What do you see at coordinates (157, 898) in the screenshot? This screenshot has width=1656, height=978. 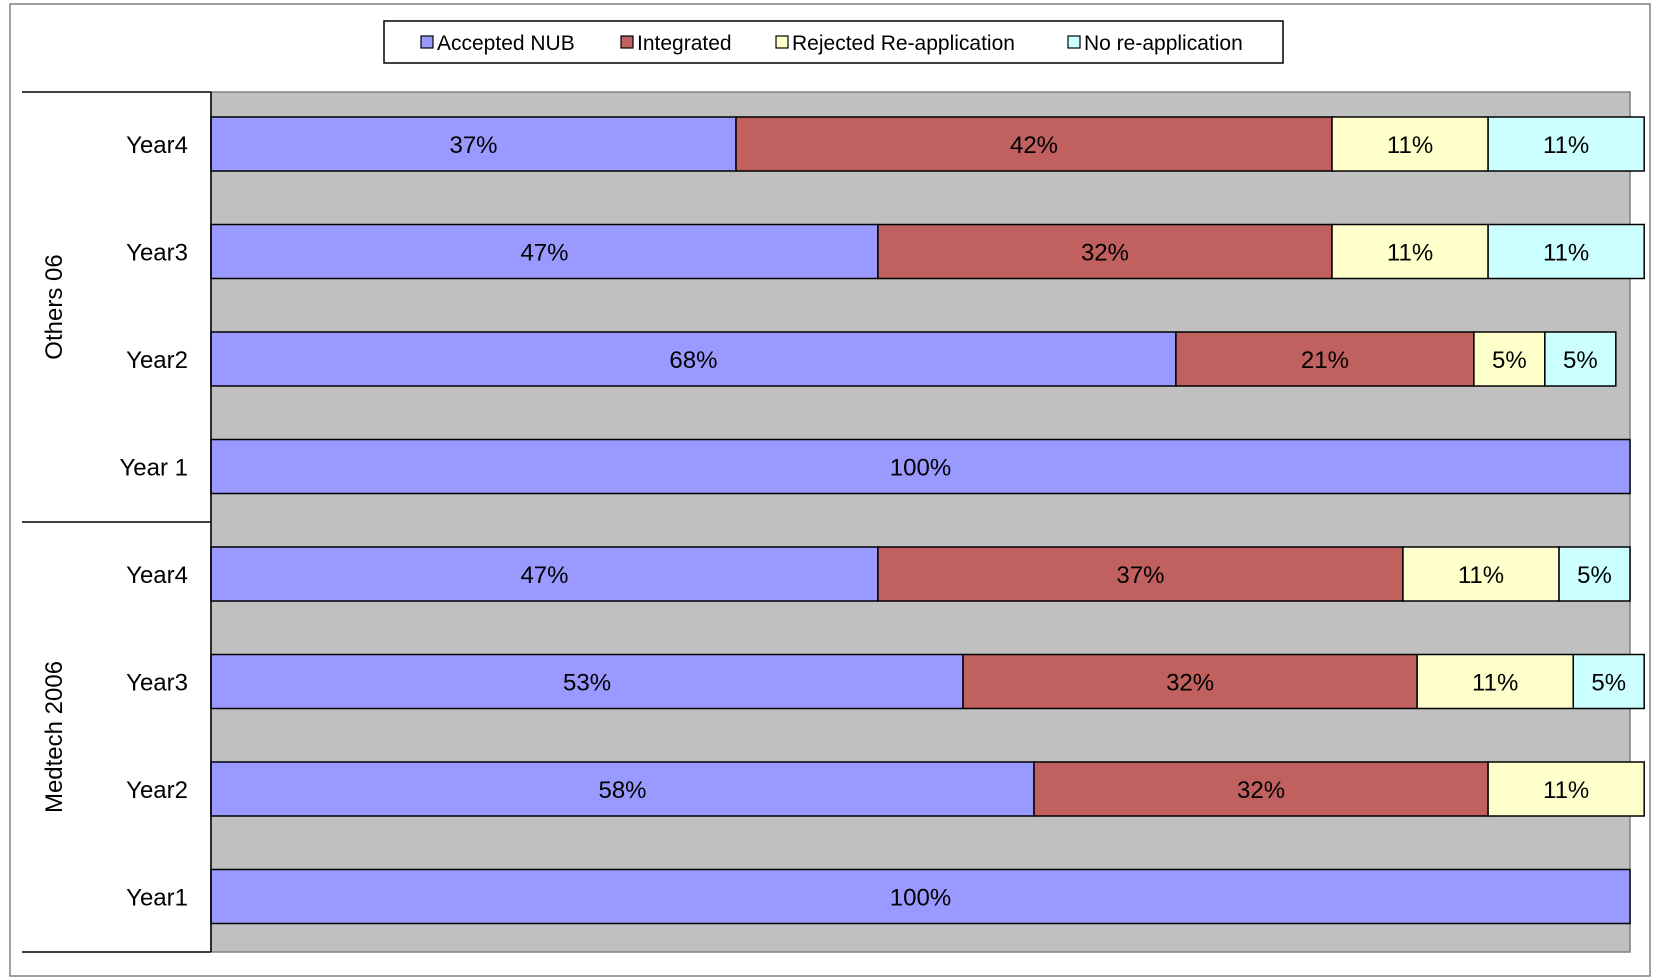 I see `tick-label-year1: Year1` at bounding box center [157, 898].